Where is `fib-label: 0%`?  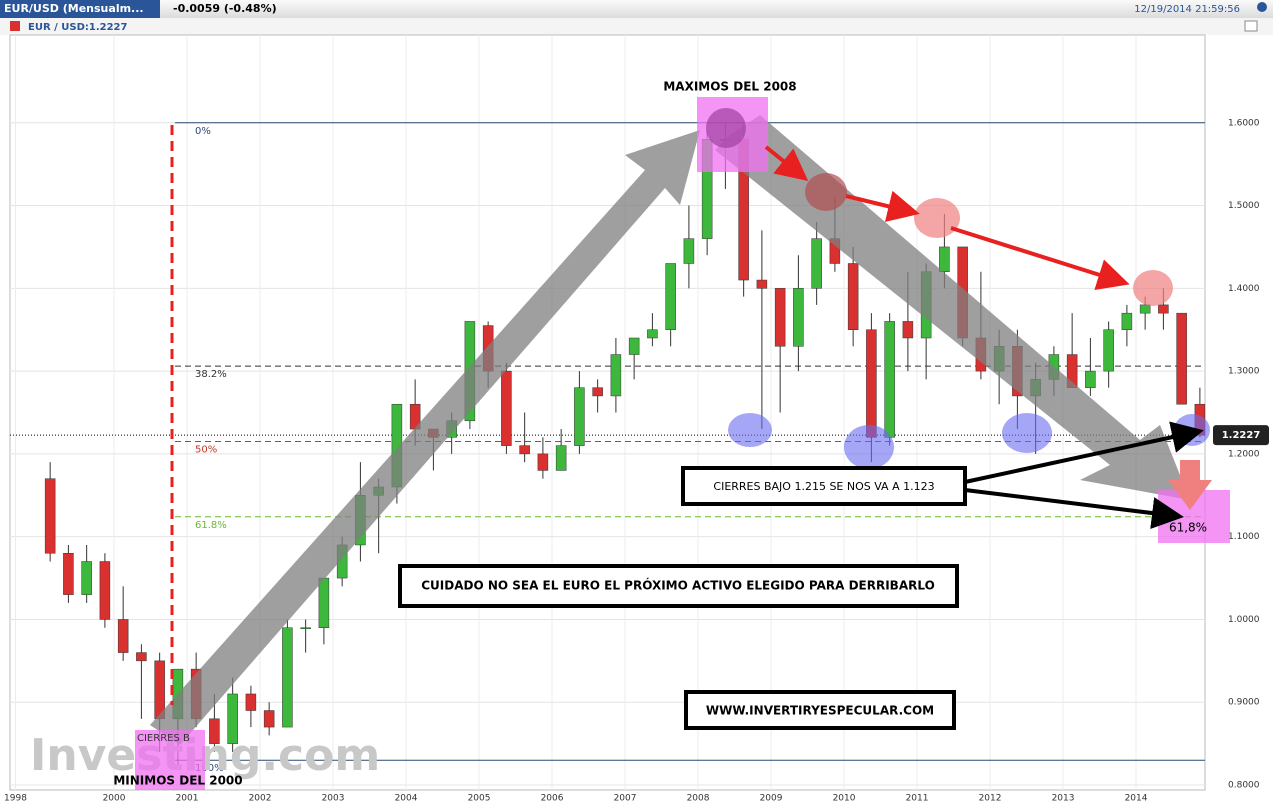 fib-label: 0% is located at coordinates (203, 131).